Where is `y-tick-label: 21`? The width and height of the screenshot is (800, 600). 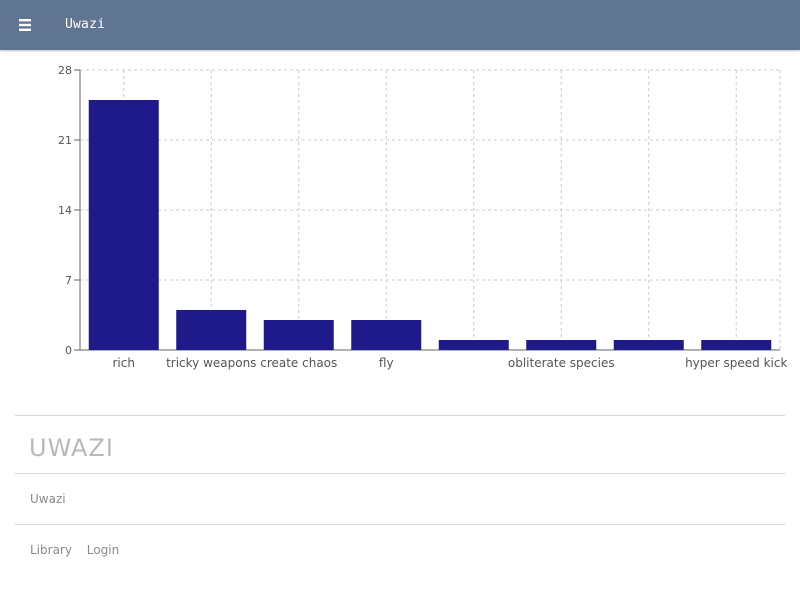 y-tick-label: 21 is located at coordinates (65, 140).